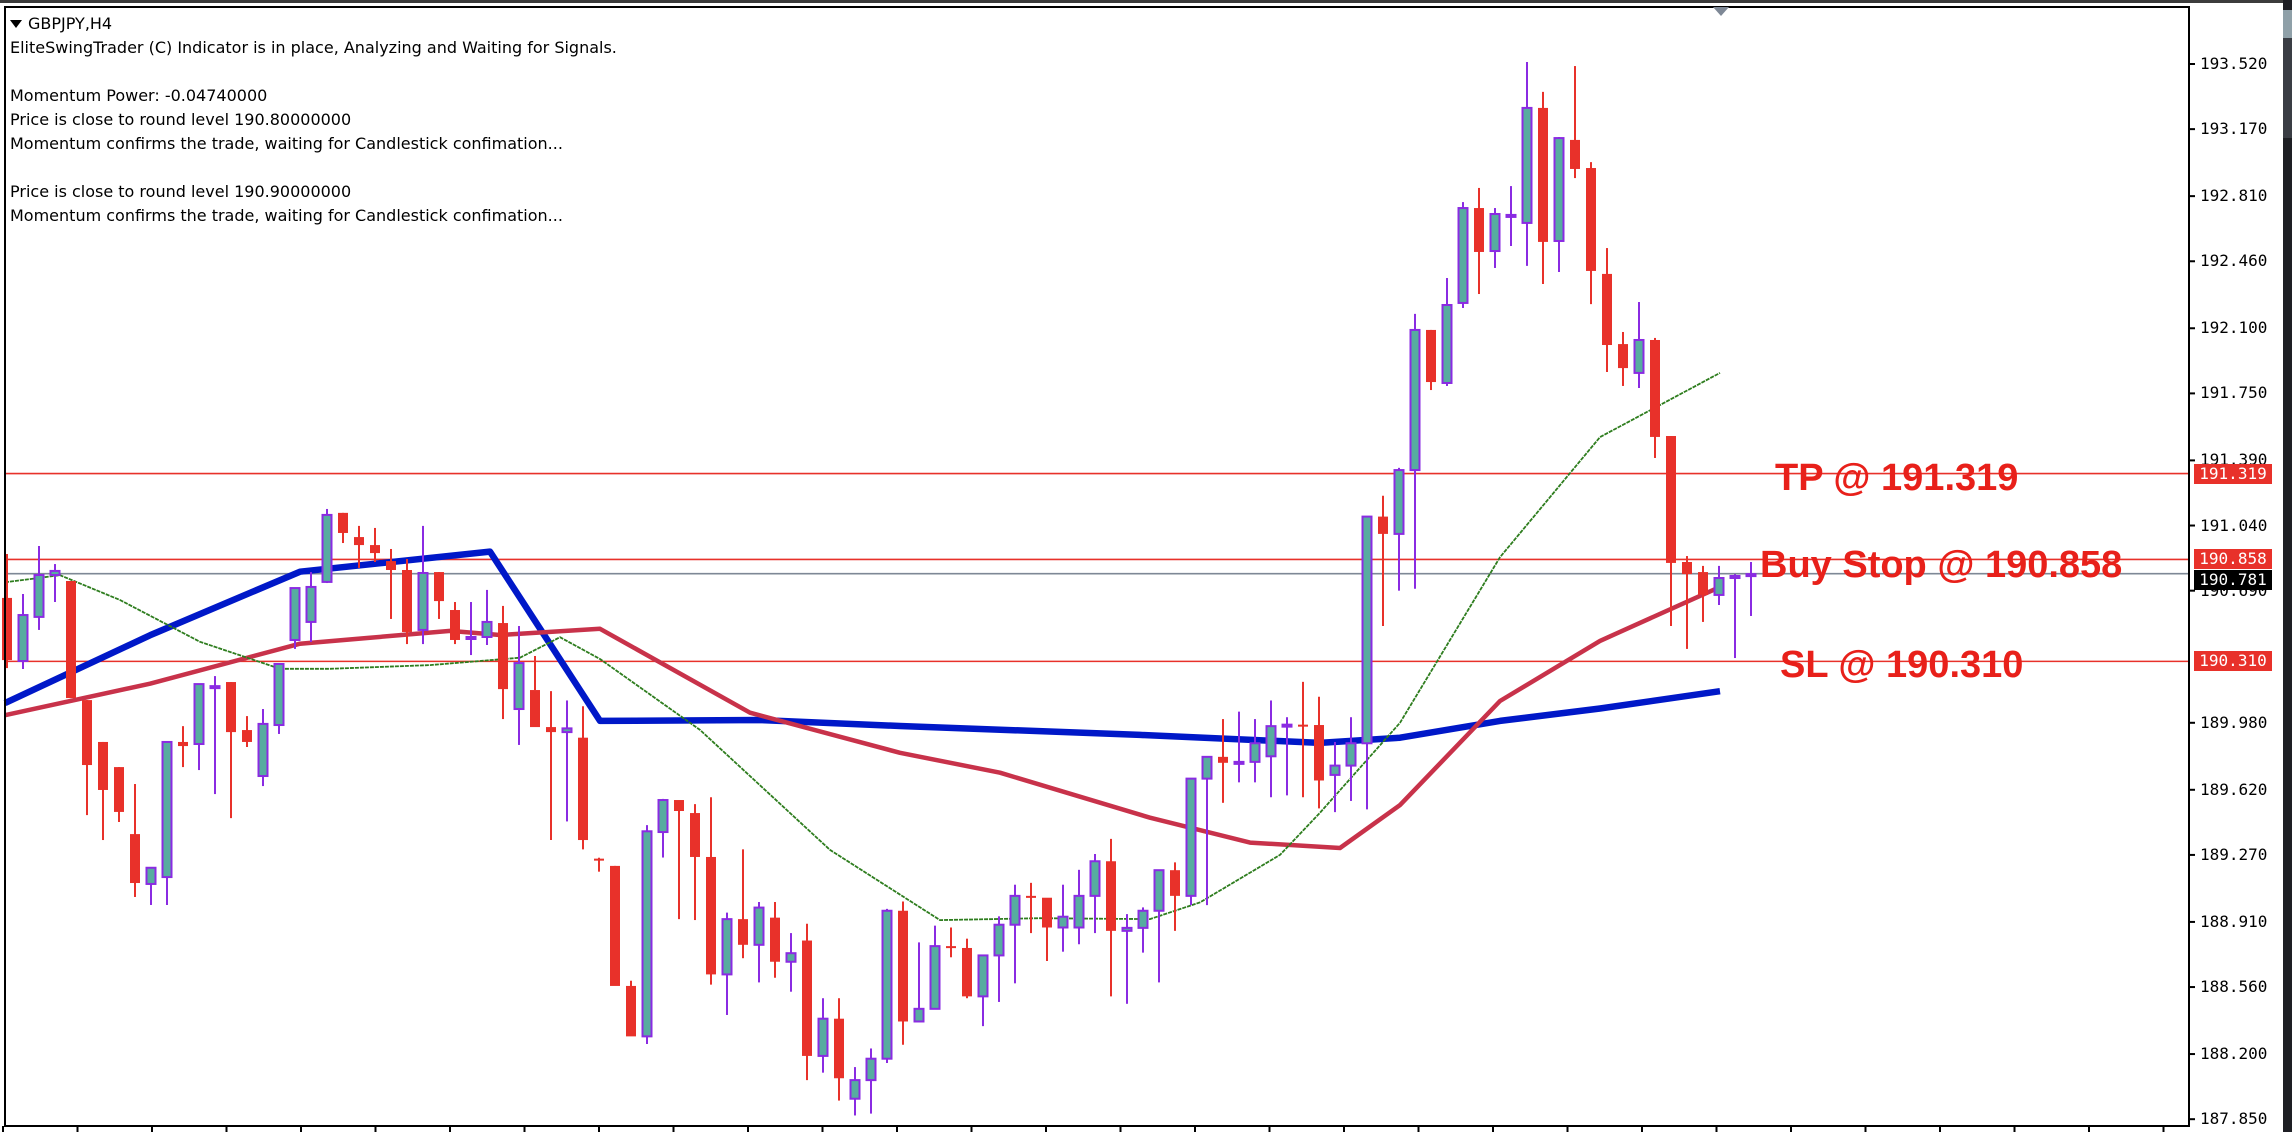 The height and width of the screenshot is (1132, 2292). I want to click on y-axis-label: 189.270, so click(2234, 854).